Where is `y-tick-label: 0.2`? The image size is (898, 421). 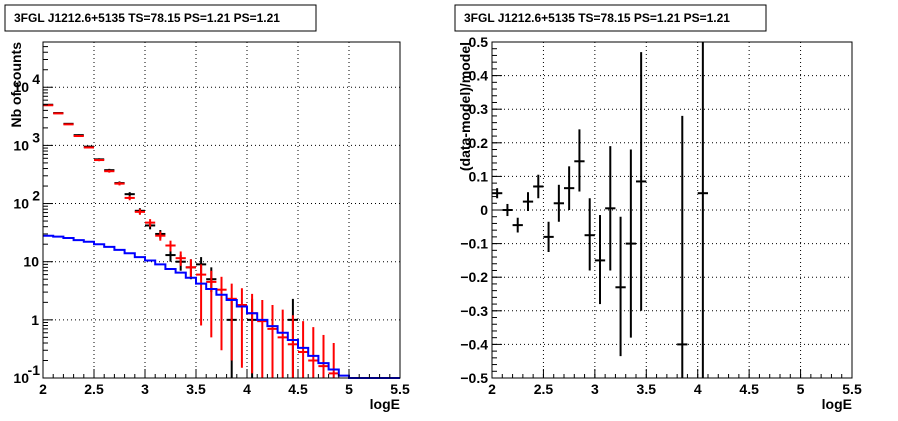
y-tick-label: 0.2 is located at coordinates (479, 143).